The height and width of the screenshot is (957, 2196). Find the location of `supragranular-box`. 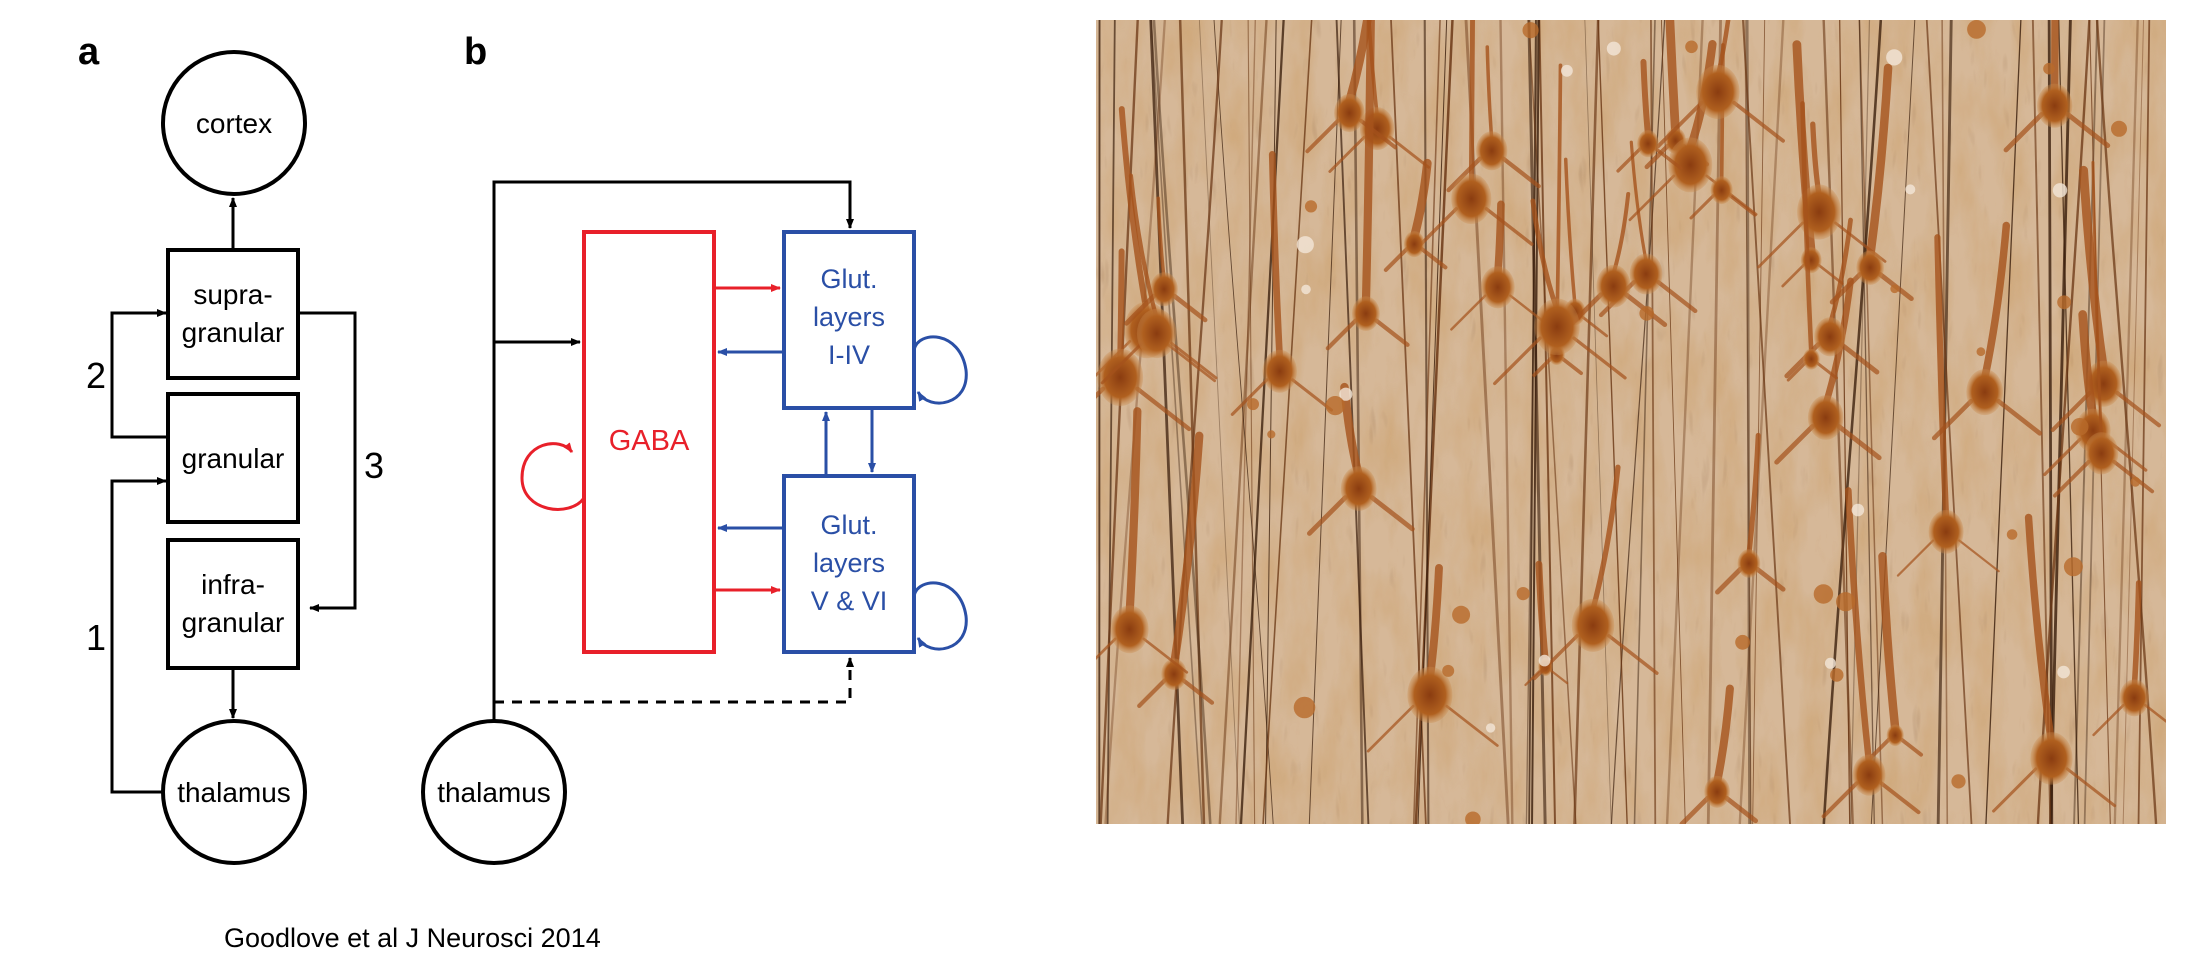

supragranular-box is located at coordinates (233, 314).